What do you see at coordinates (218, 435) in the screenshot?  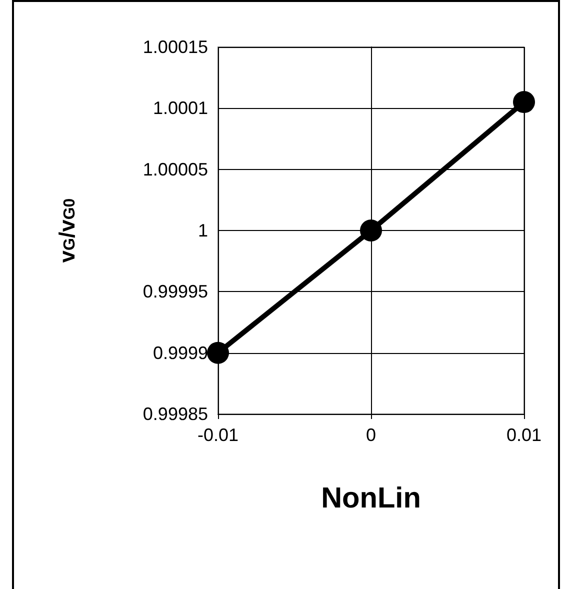 I see `x-tick-label: -0.01` at bounding box center [218, 435].